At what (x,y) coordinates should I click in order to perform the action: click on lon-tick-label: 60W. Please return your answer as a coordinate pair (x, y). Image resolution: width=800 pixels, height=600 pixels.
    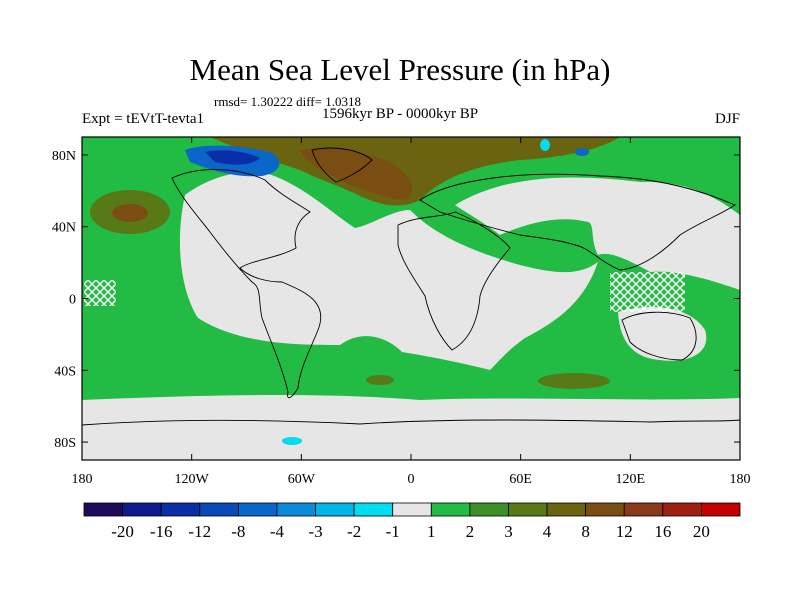
    Looking at the image, I should click on (302, 479).